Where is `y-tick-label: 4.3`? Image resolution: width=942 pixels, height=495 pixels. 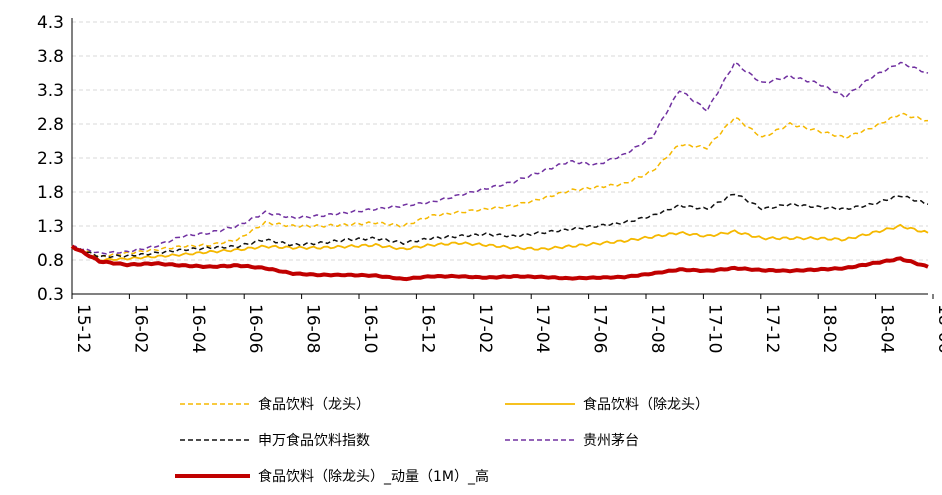 y-tick-label: 4.3 is located at coordinates (50, 23).